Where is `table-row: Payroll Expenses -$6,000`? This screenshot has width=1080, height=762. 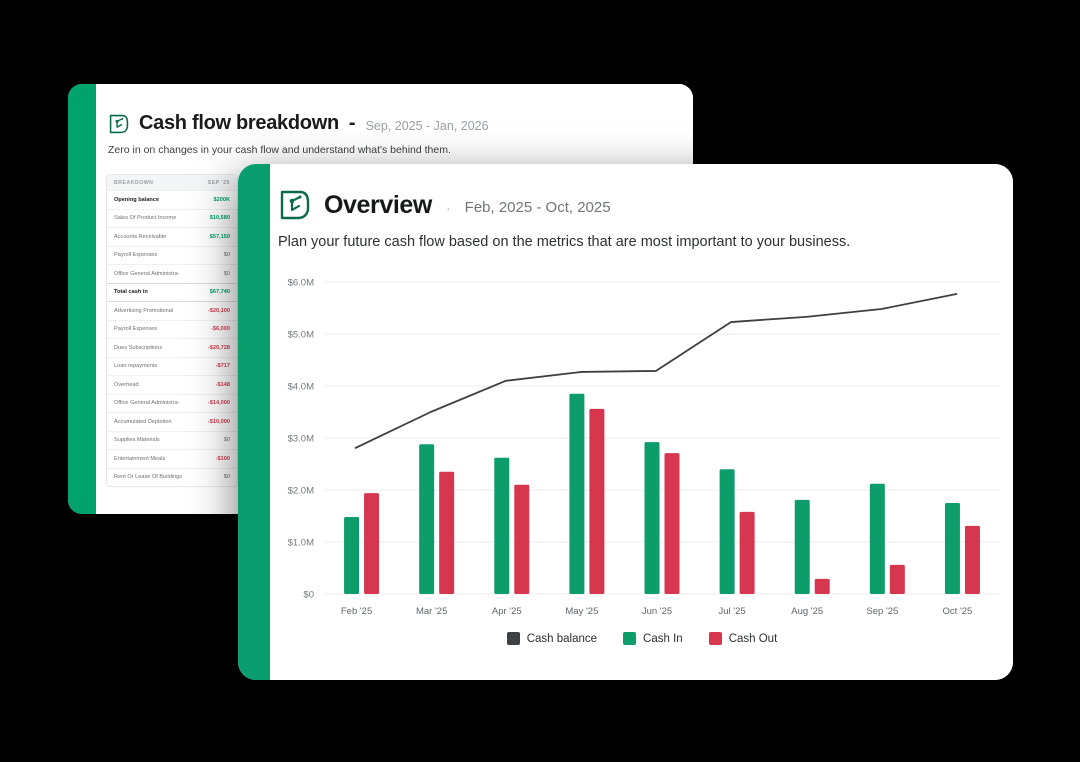
table-row: Payroll Expenses -$6,000 is located at coordinates (172, 329).